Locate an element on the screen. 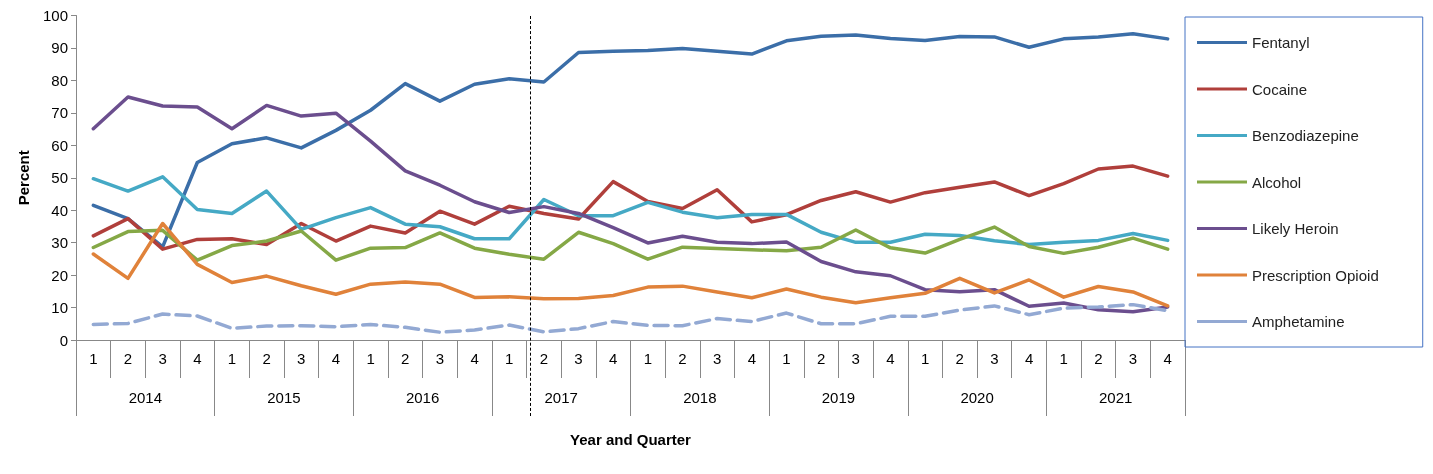 This screenshot has height=474, width=1433. text: 2019 is located at coordinates (838, 397).